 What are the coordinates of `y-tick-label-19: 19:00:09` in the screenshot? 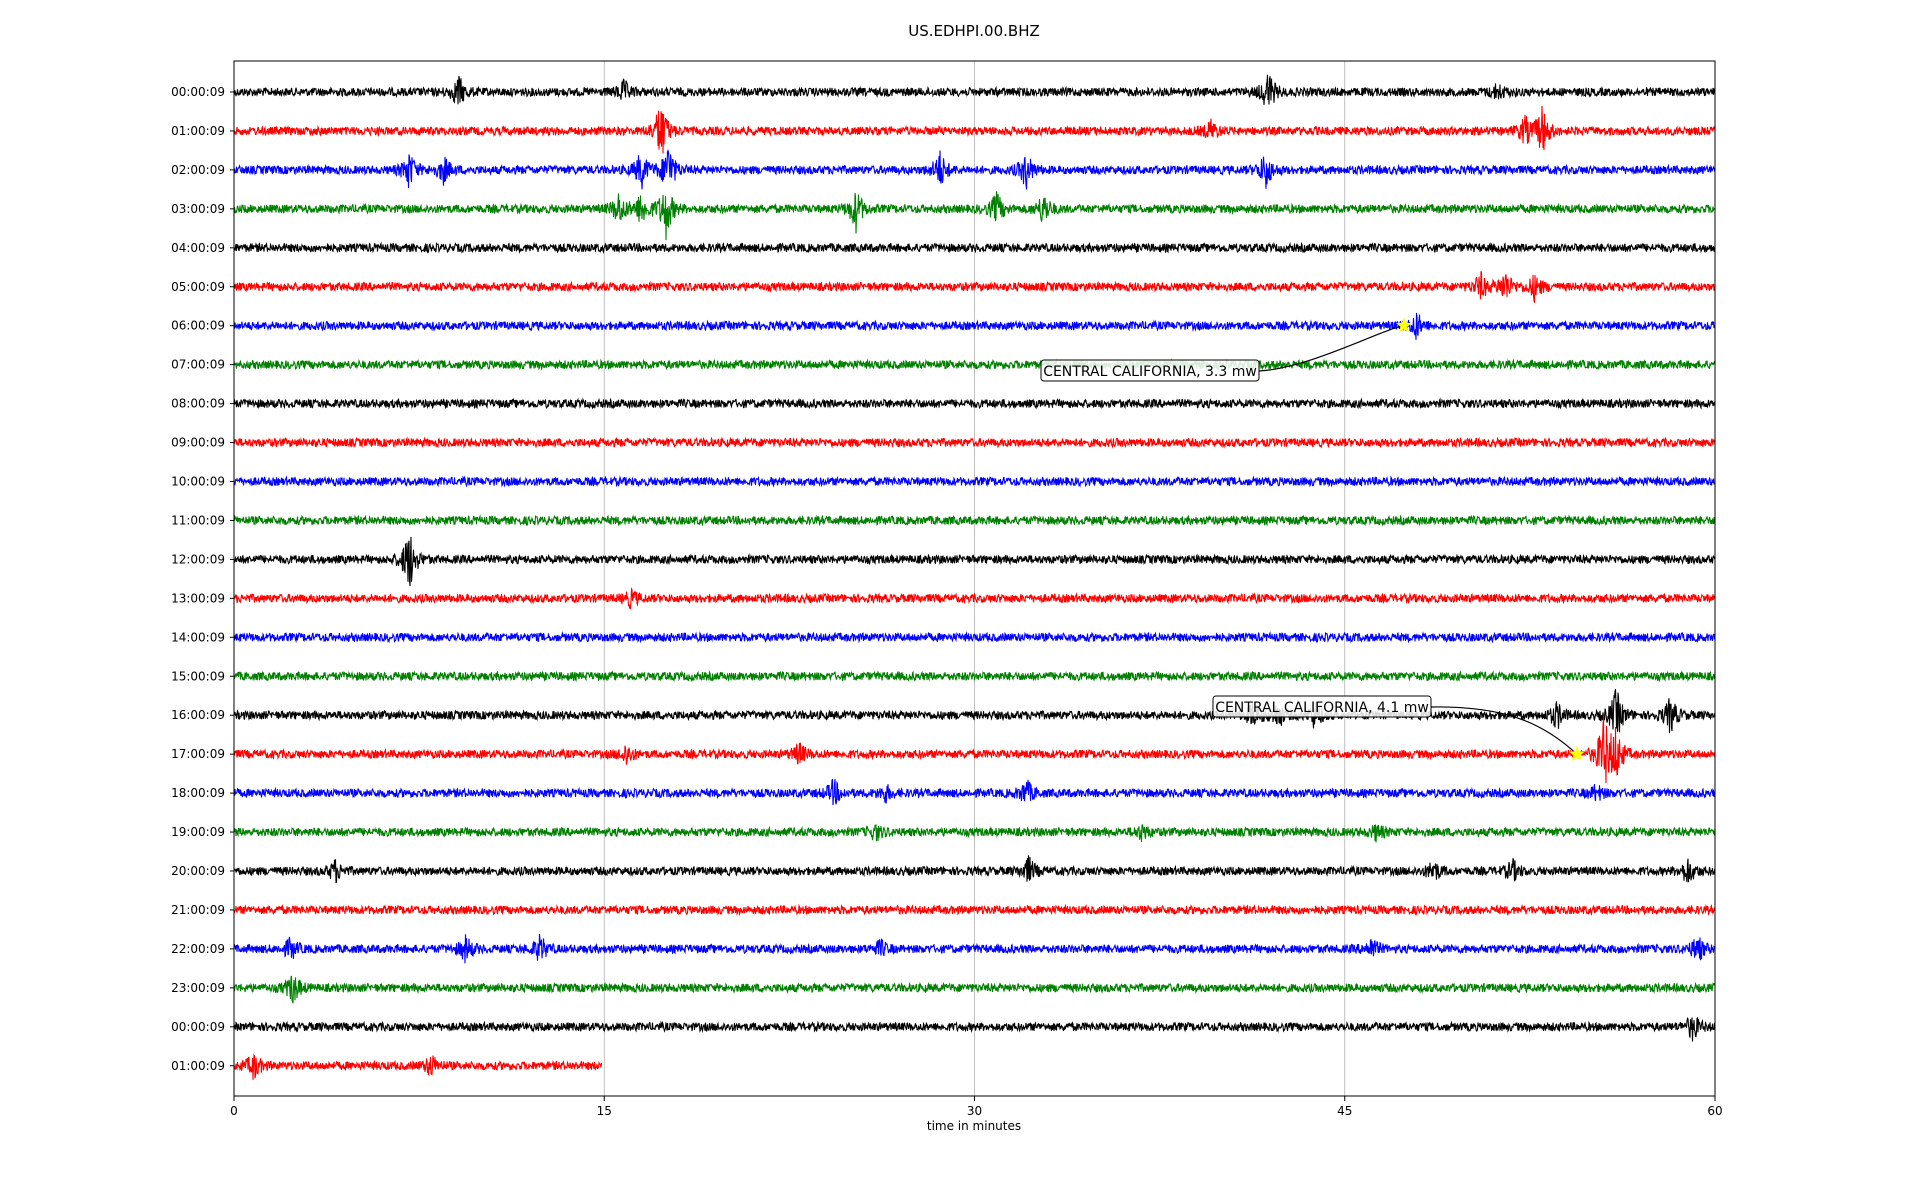 It's located at (198, 832).